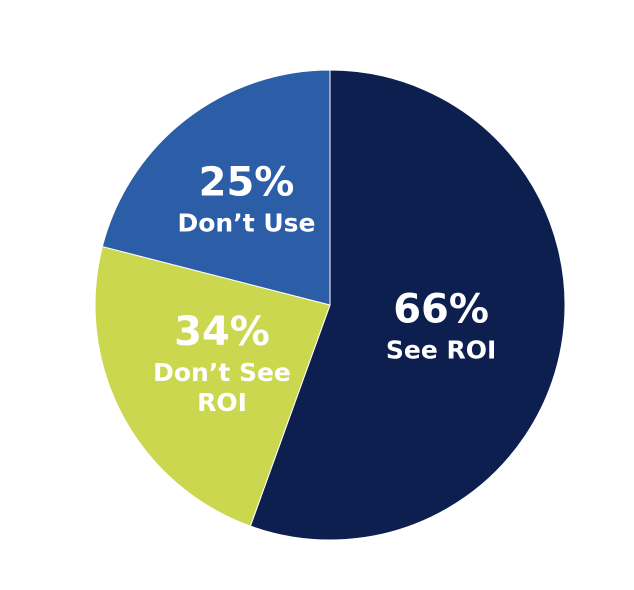 The height and width of the screenshot is (590, 634). I want to click on slice-category-label-dont-use-0: Don’t Use, so click(246, 222).